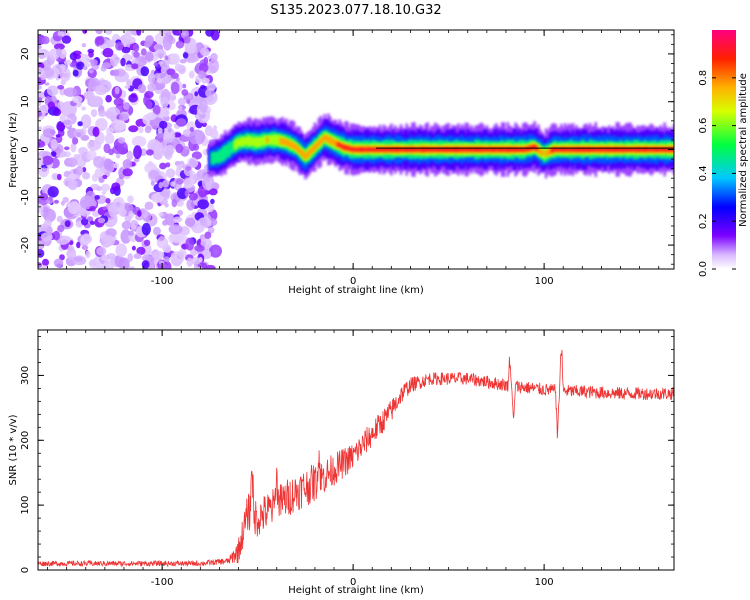 The height and width of the screenshot is (600, 750). Describe the element at coordinates (25, 197) in the screenshot. I see `spectrogram-y-tick-label: -10` at that location.